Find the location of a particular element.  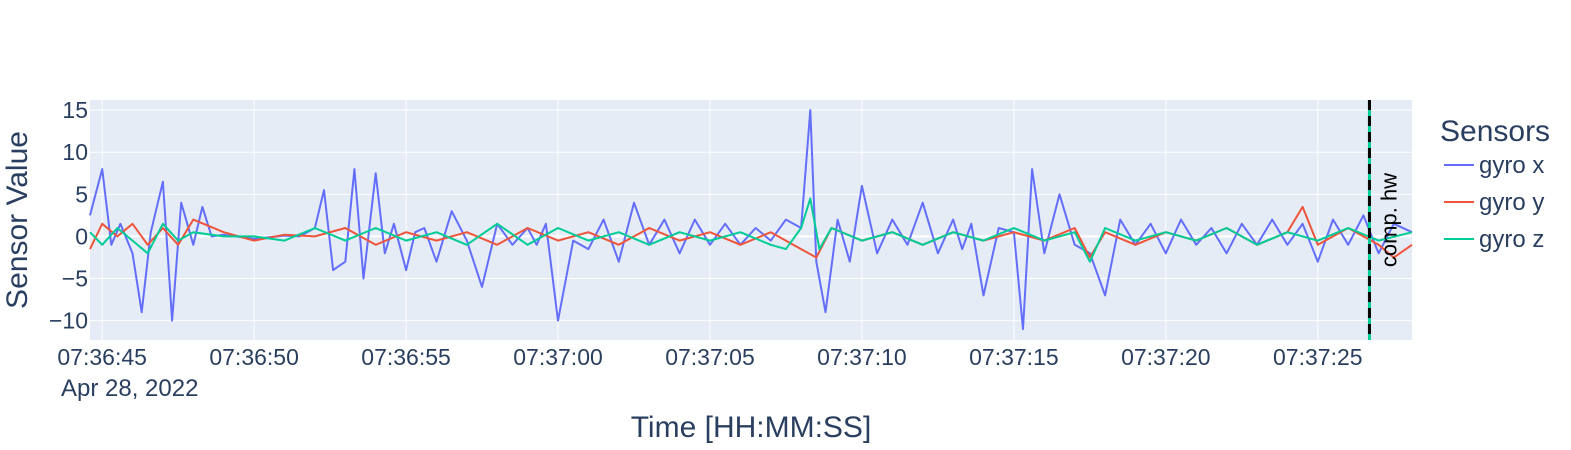

annotation-layer: comp. hw is located at coordinates (1384, 220).